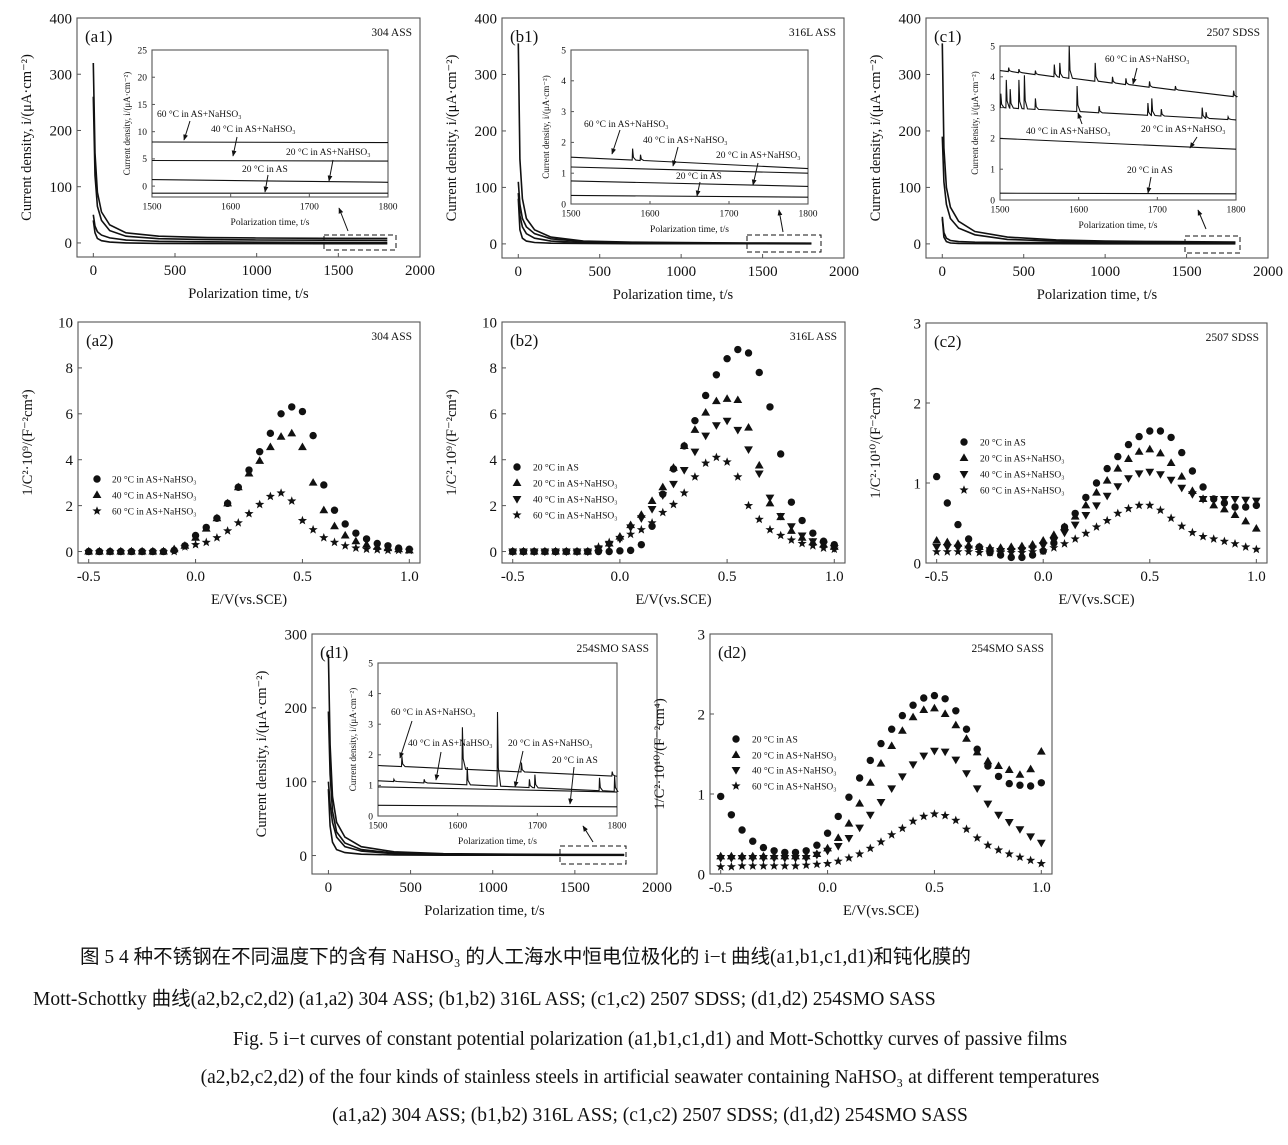  What do you see at coordinates (391, 33) in the screenshot?
I see `material-label: 304 ASS` at bounding box center [391, 33].